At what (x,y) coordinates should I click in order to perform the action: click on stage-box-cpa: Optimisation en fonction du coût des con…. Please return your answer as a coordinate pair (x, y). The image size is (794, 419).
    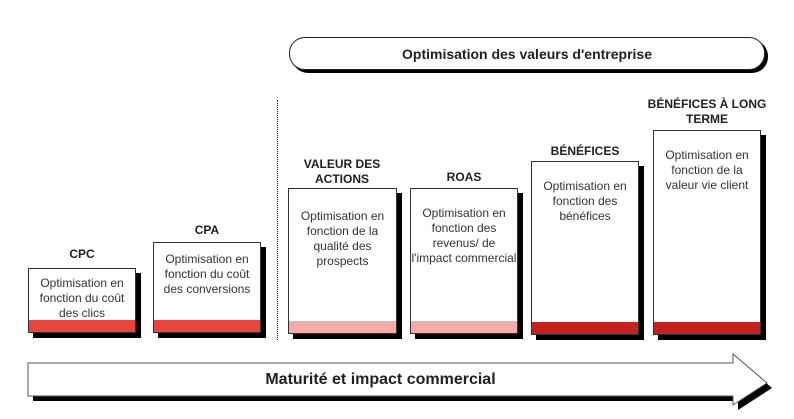
    Looking at the image, I should click on (207, 287).